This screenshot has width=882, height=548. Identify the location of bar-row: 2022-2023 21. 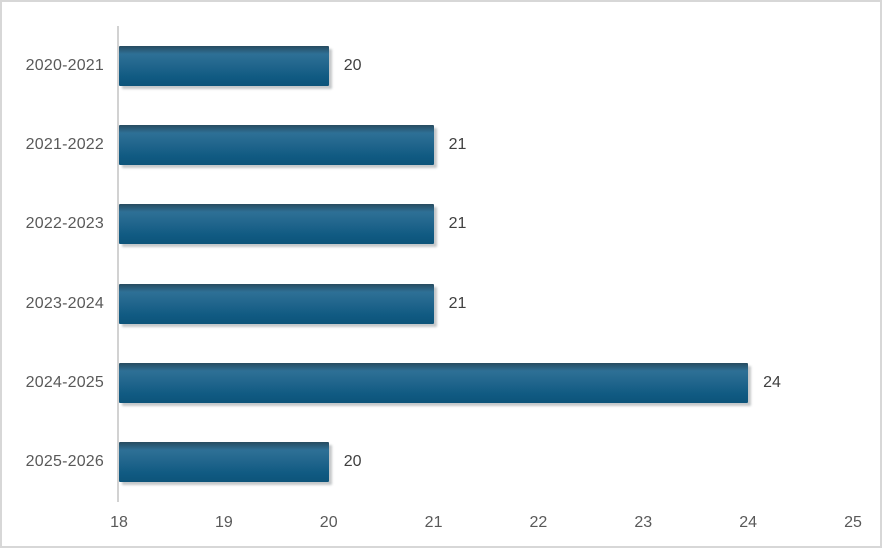
(439, 224).